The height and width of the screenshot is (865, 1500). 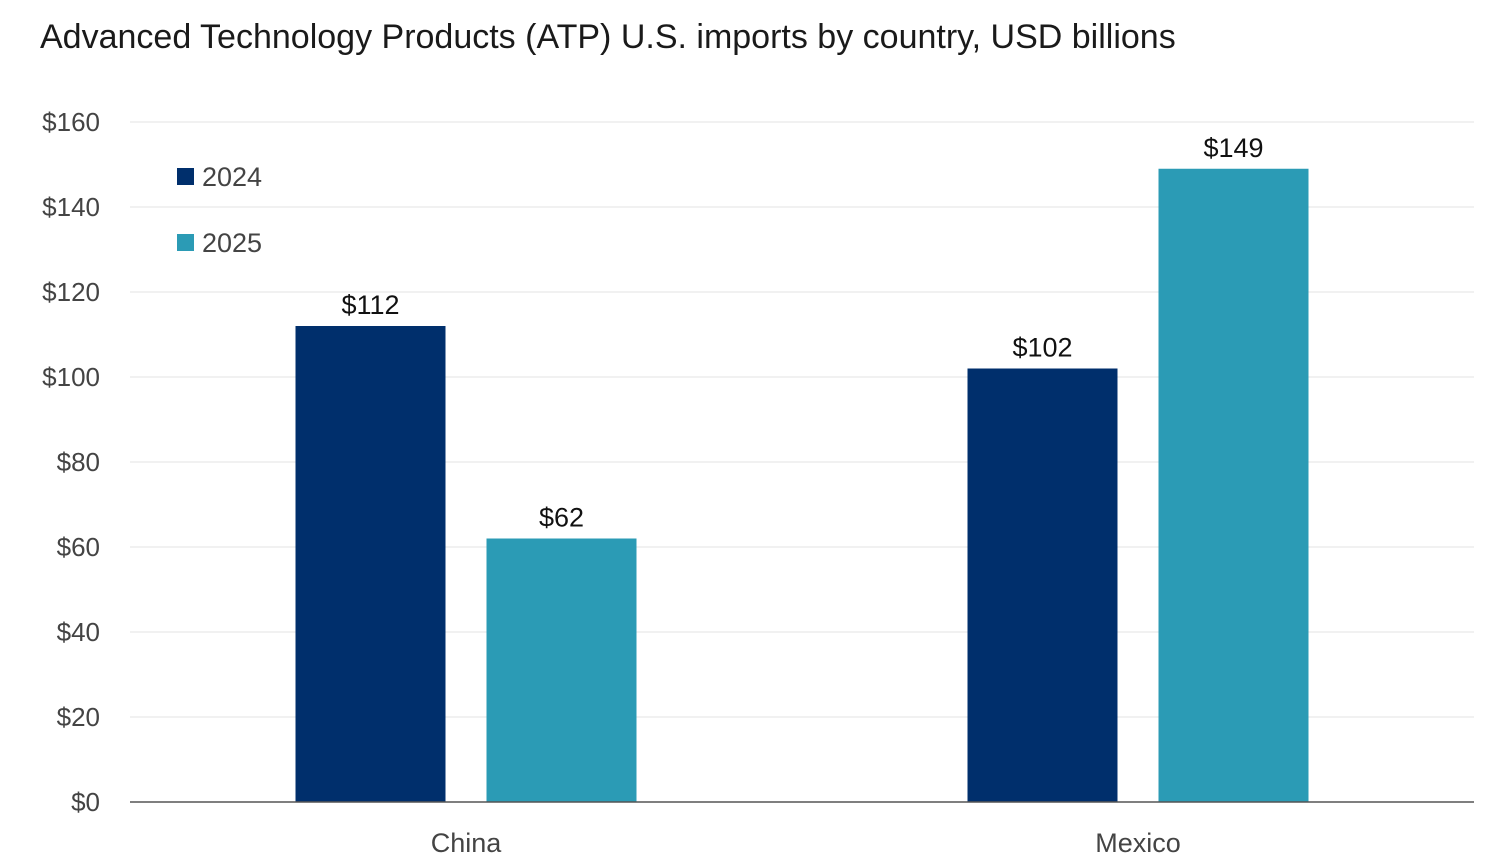 I want to click on legend-label: 2025, so click(x=232, y=243).